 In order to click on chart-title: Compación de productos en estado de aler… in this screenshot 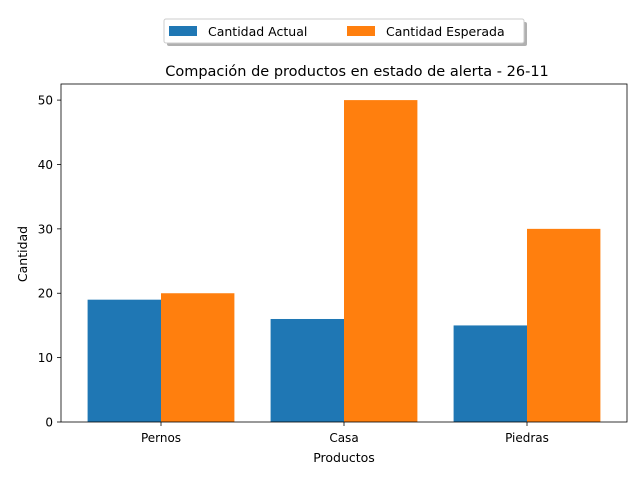, I will do `click(357, 72)`.